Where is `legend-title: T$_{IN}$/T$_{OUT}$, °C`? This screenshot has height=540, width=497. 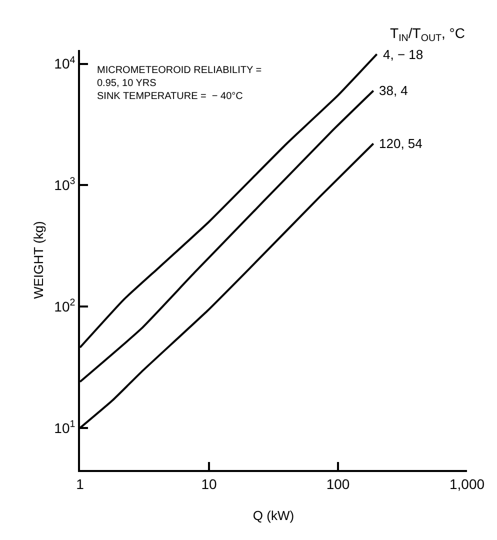
legend-title: T$_{IN}$/T$_{OUT}$, °C is located at coordinates (428, 34).